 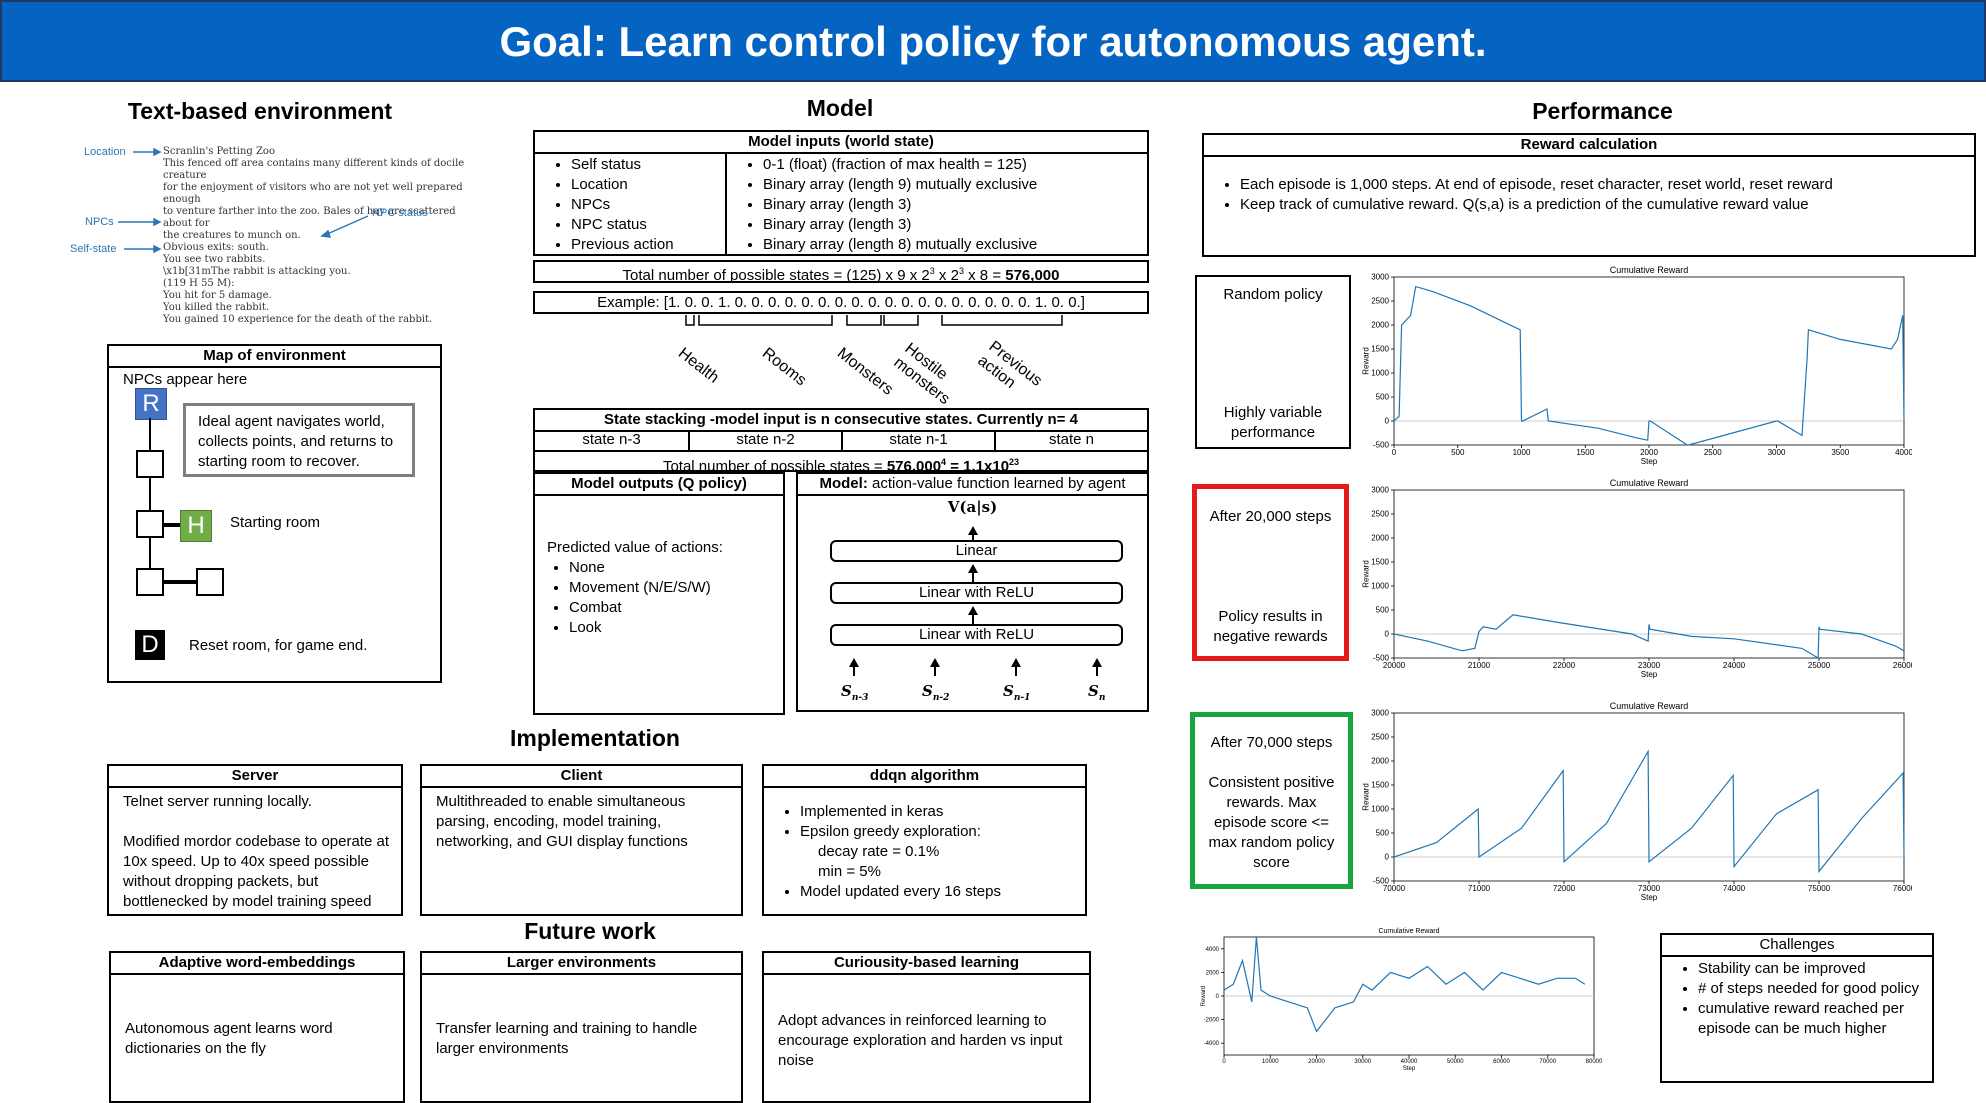 I want to click on perf-70k-top: After 70,000 steps, so click(x=1271, y=742).